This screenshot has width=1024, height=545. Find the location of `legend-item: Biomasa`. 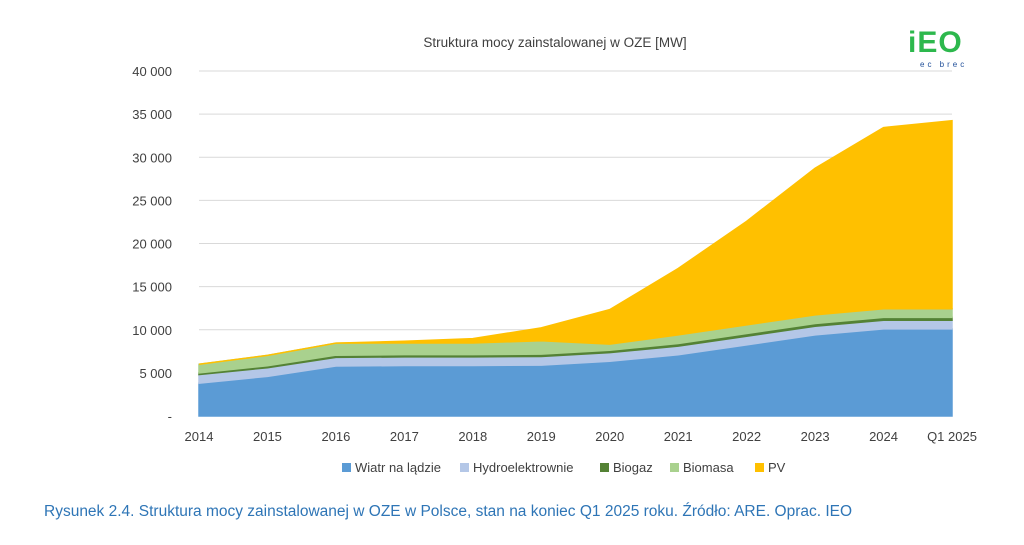

legend-item: Biomasa is located at coordinates (702, 467).